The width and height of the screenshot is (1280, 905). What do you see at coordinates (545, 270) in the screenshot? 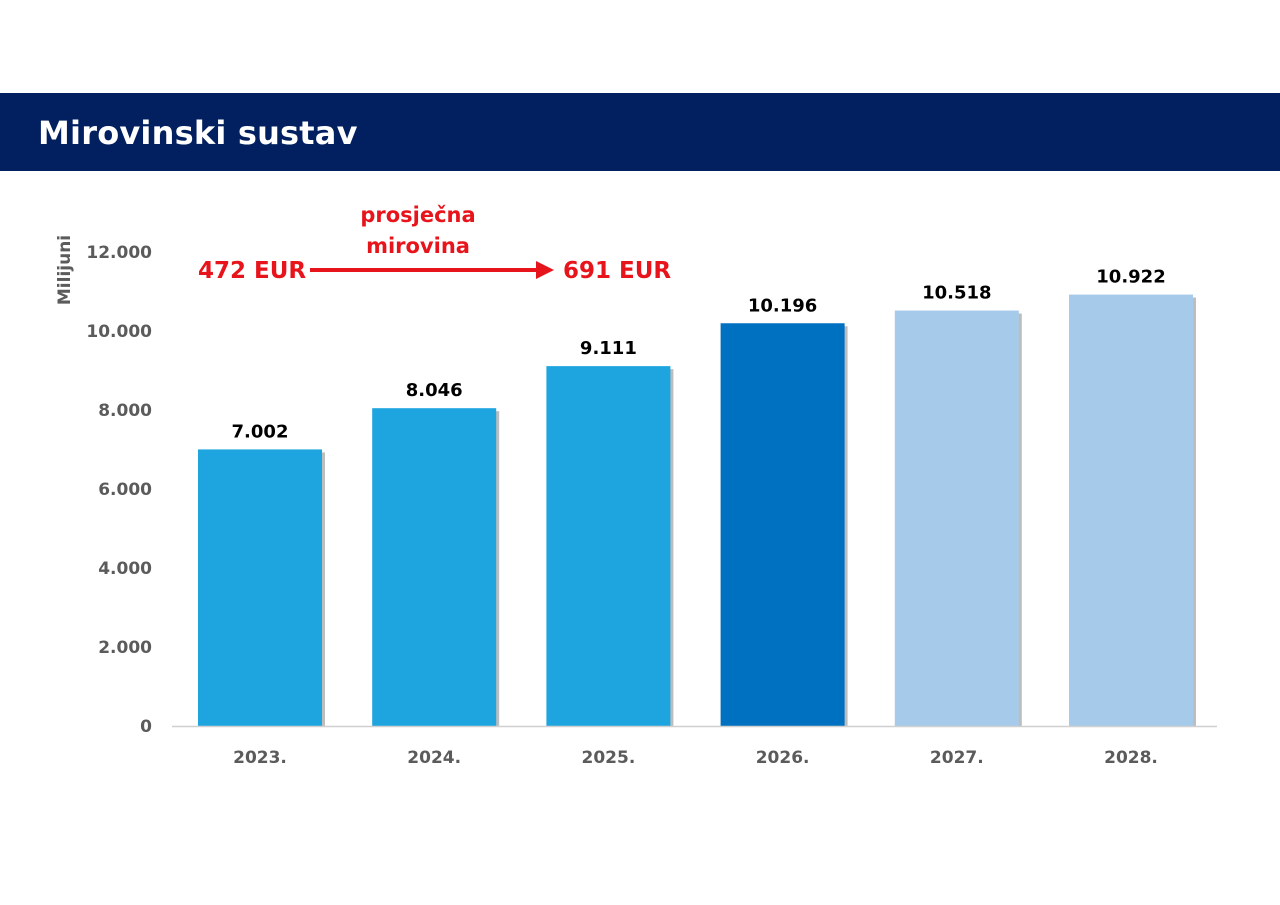
I see `arrow-right-icon` at bounding box center [545, 270].